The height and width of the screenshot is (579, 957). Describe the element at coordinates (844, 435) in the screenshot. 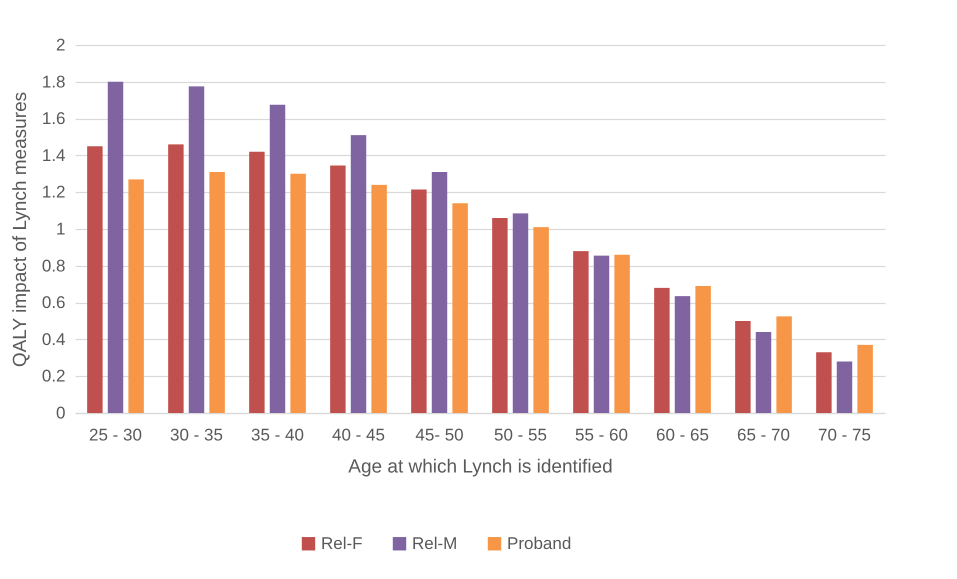

I see `x-tick-label: 70 - 75` at that location.